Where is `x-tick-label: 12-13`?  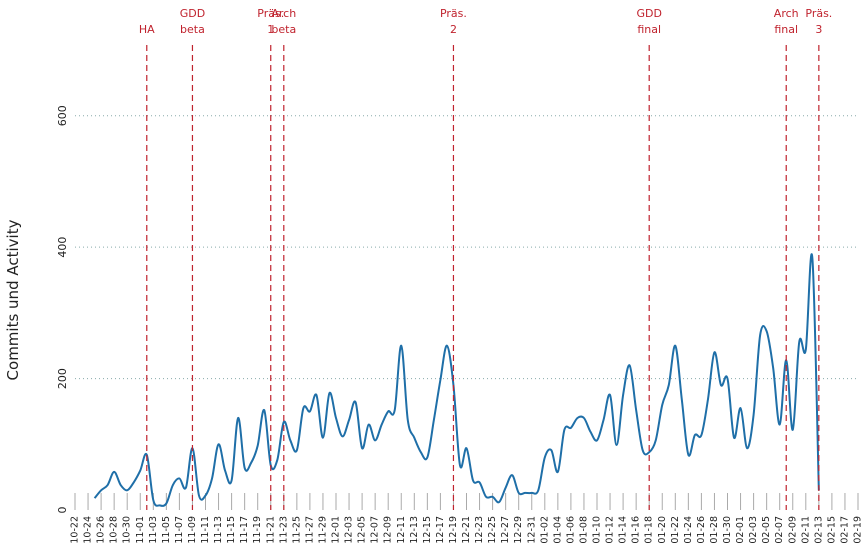 x-tick-label: 12-13 is located at coordinates (414, 530).